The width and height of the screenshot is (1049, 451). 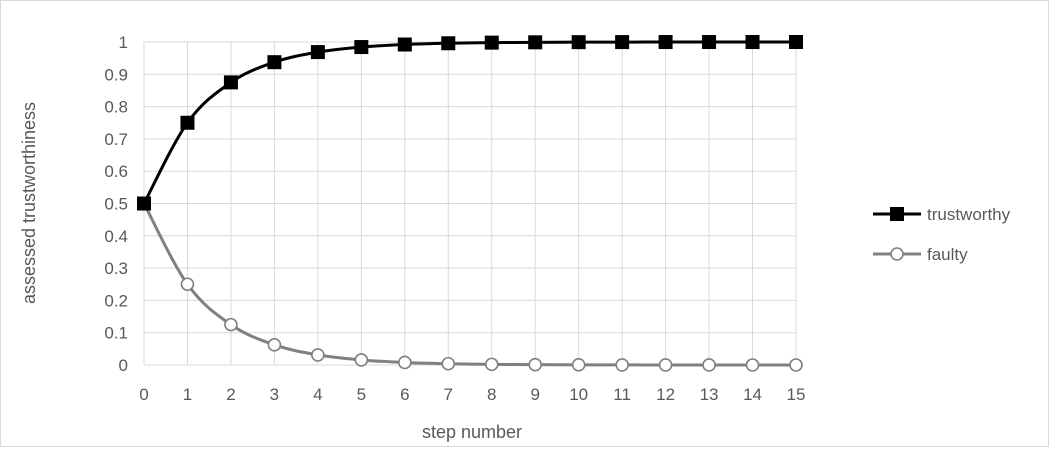 What do you see at coordinates (665, 394) in the screenshot?
I see `x-tick-label-12: 12` at bounding box center [665, 394].